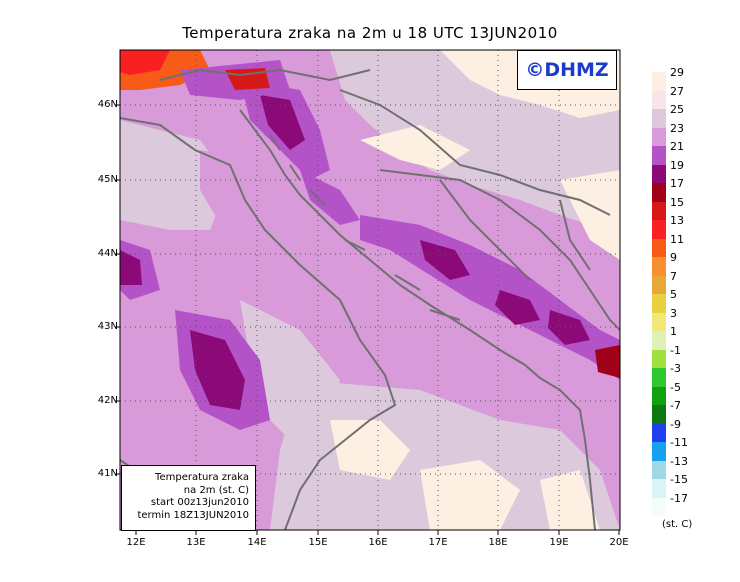  Describe the element at coordinates (675, 405) in the screenshot. I see `legend-label: -7` at that location.